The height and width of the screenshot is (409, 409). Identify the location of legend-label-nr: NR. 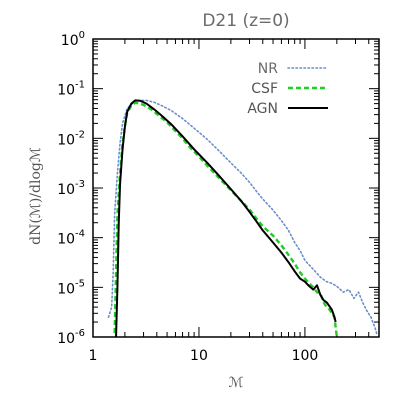
(268, 69).